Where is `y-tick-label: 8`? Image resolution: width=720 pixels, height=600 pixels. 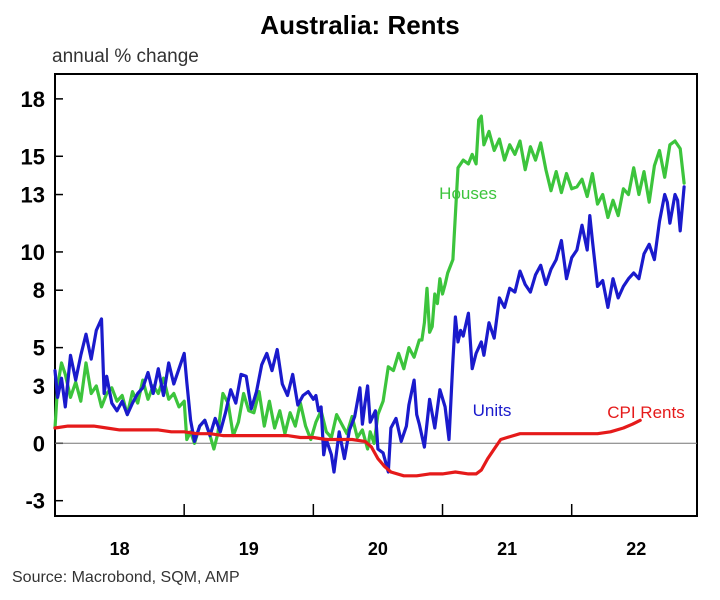
y-tick-label: 8 is located at coordinates (39, 290).